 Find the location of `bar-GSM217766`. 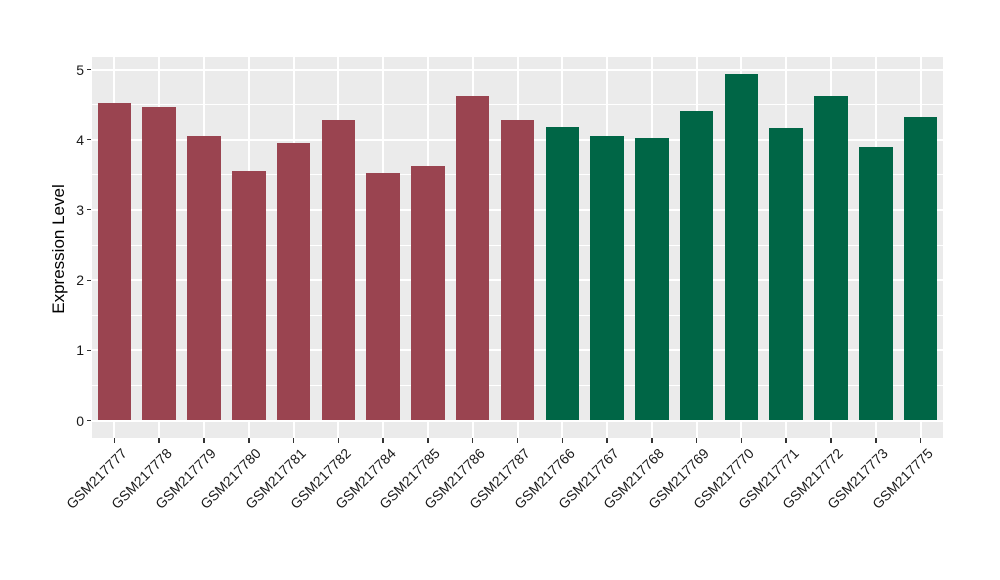

bar-GSM217766 is located at coordinates (562, 274).